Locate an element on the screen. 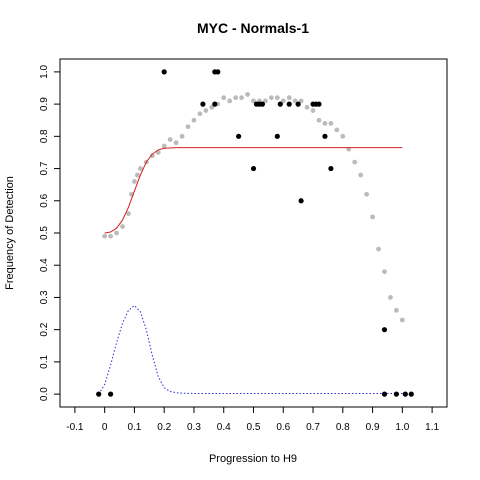 The image size is (480, 480). y-tick-label: 0.0 is located at coordinates (44, 394).